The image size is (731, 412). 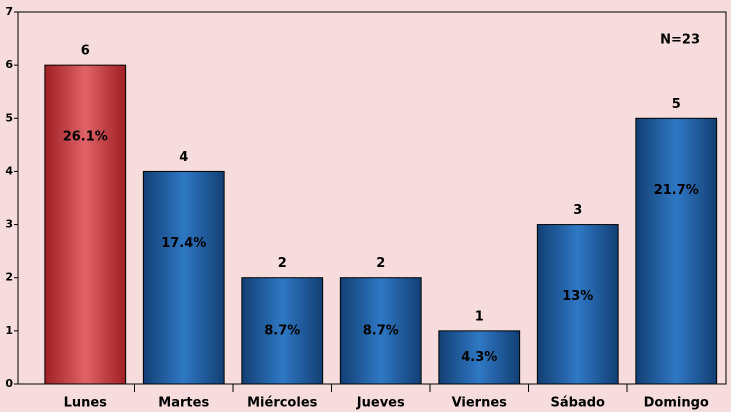 I want to click on y-tick-label: 7, so click(x=9, y=11).